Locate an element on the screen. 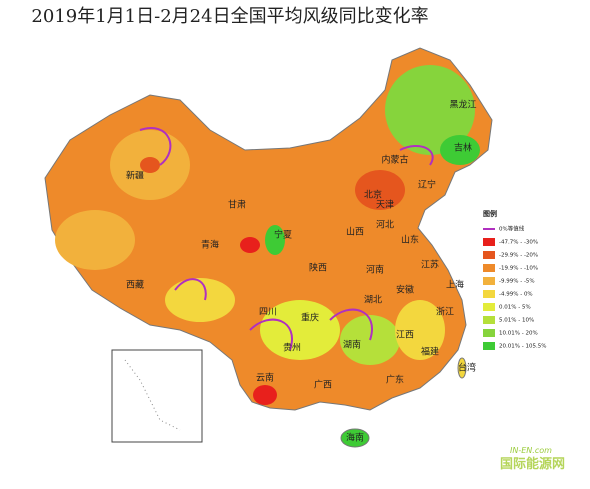 The image size is (590, 489). province-label: 辽宁 is located at coordinates (427, 185).